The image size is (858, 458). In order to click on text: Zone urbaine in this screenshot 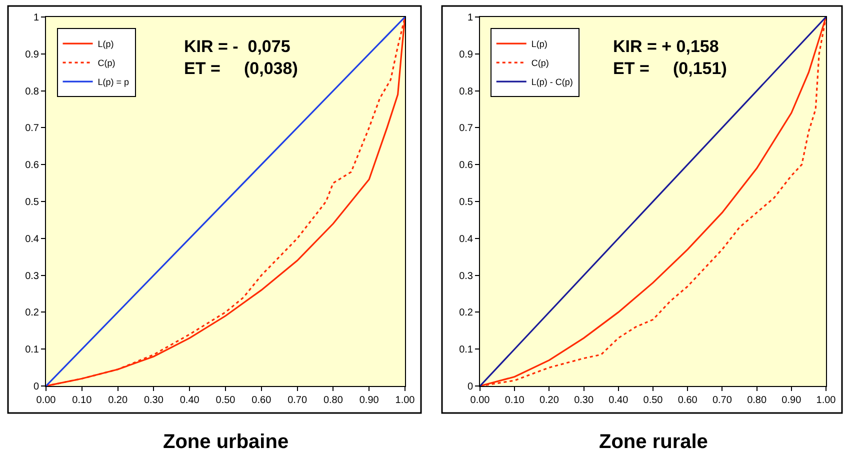, I will do `click(226, 442)`.